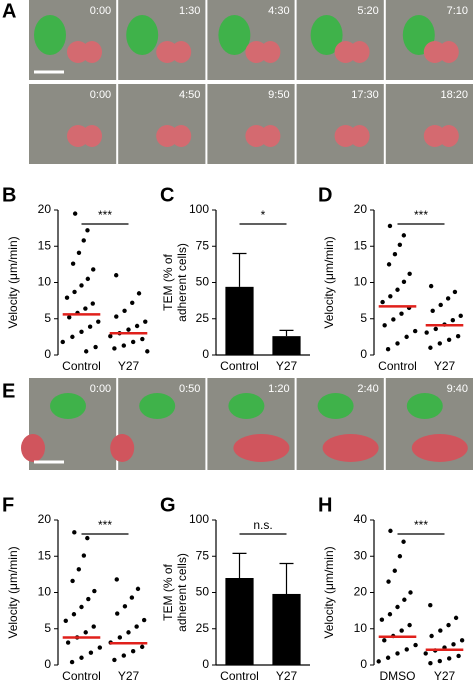  Describe the element at coordinates (8, 391) in the screenshot. I see `panel-label: E` at that location.